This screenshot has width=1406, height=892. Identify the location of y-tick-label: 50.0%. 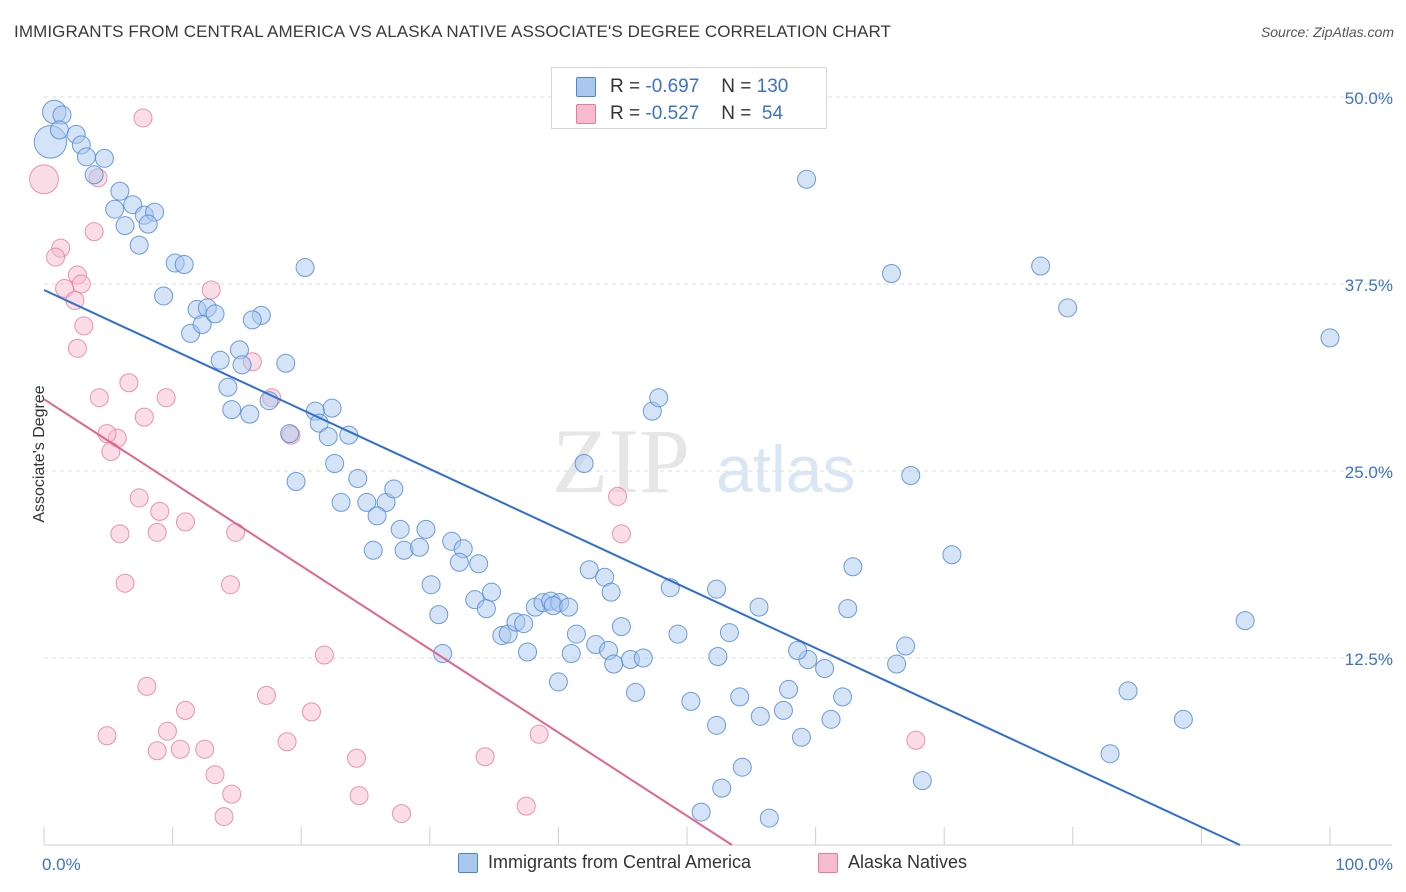
(1369, 98).